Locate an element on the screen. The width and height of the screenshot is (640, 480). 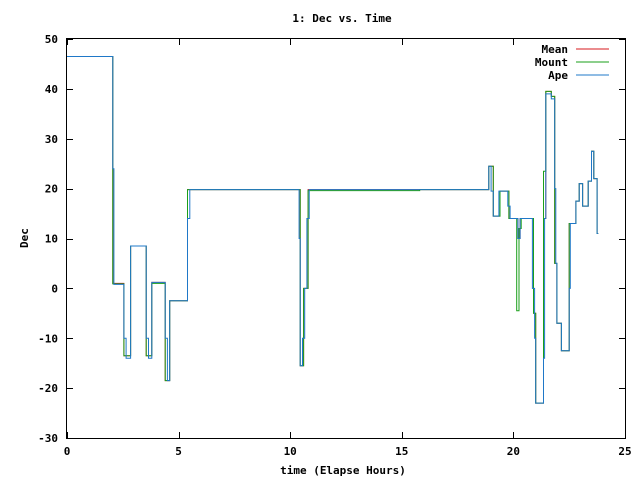
x-tick-label: 20 is located at coordinates (513, 451).